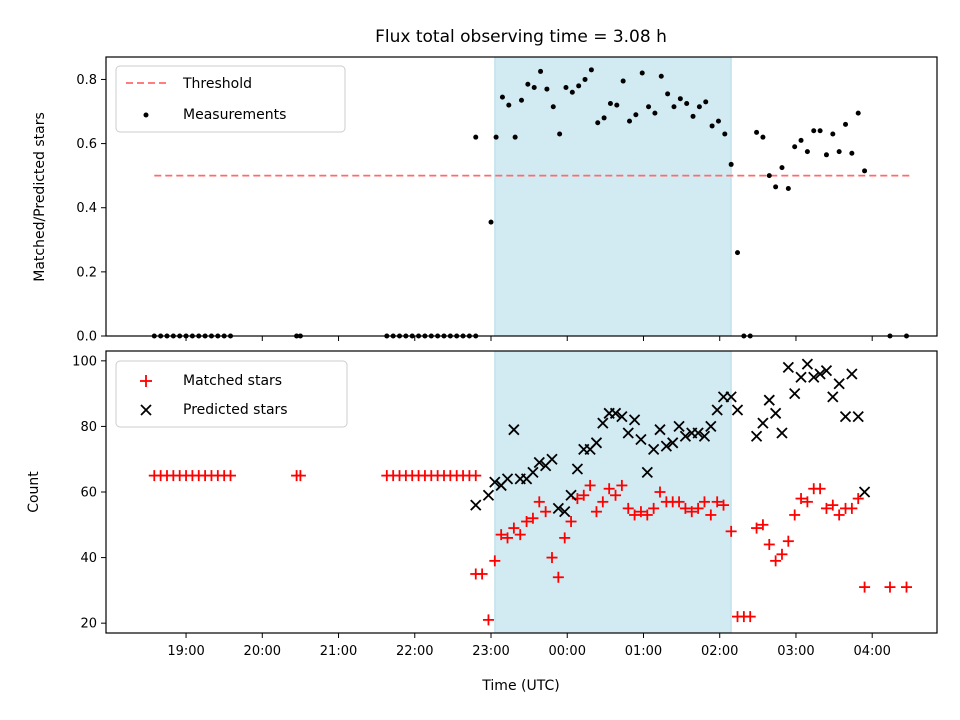 The image size is (960, 720). Describe the element at coordinates (414, 651) in the screenshot. I see `x-tick-label: 22:00` at that location.